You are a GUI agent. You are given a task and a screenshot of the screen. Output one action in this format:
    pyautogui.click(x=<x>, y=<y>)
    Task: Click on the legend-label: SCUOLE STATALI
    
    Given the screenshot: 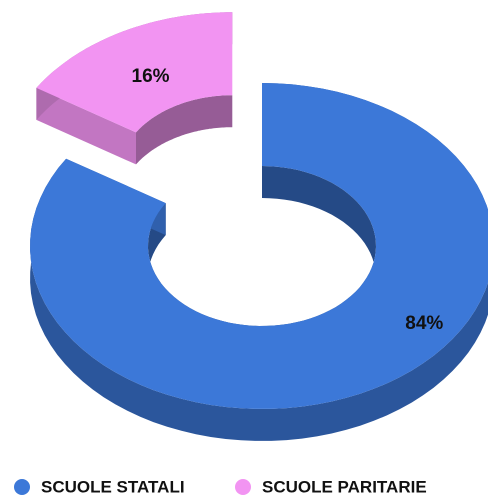 What is the action you would take?
    pyautogui.click(x=113, y=486)
    